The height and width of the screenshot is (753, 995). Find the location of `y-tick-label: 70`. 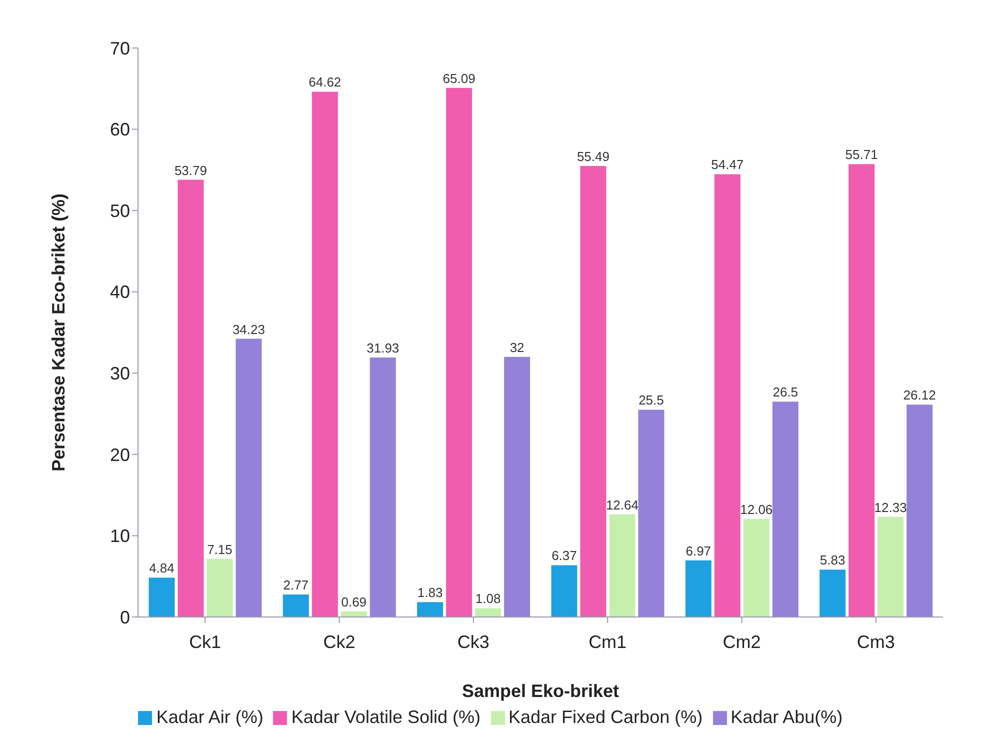

y-tick-label: 70 is located at coordinates (120, 48).